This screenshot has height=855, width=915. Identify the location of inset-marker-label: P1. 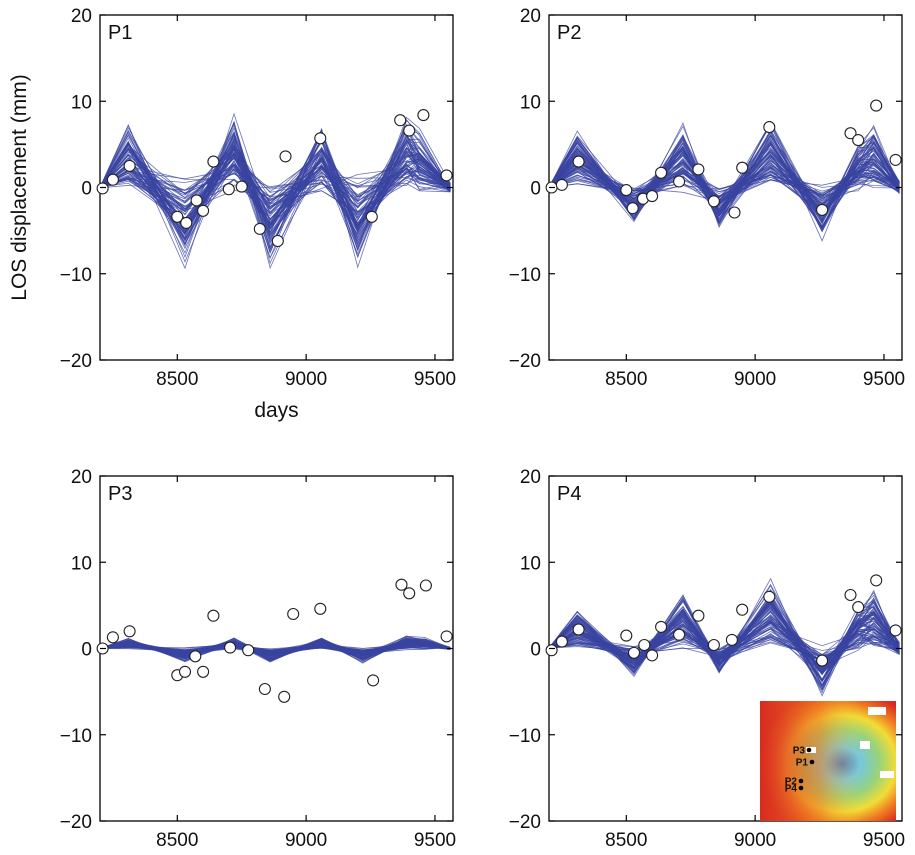
(802, 763).